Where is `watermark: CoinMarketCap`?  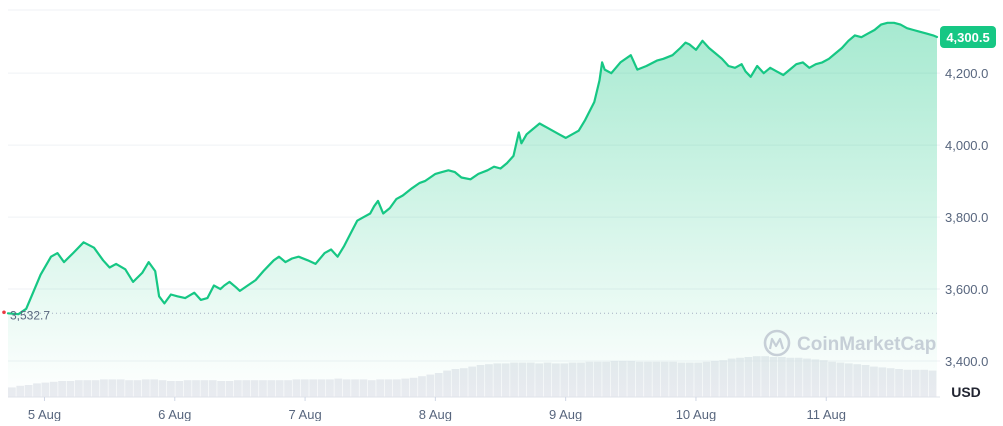 watermark: CoinMarketCap is located at coordinates (849, 343).